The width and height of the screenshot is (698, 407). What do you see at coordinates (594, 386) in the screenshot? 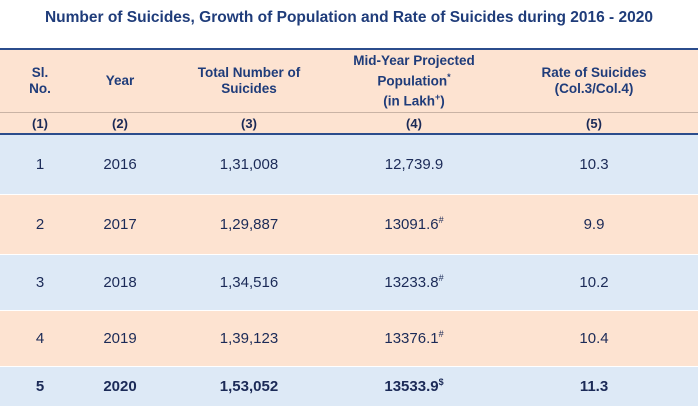
I see `rate: 11.3` at bounding box center [594, 386].